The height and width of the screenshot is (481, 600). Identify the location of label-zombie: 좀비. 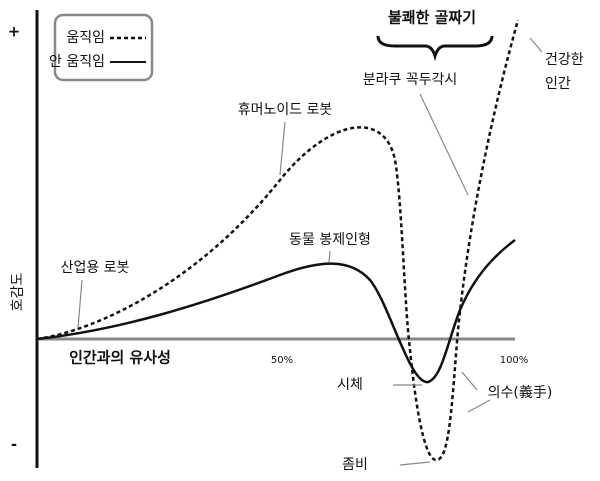
(355, 465).